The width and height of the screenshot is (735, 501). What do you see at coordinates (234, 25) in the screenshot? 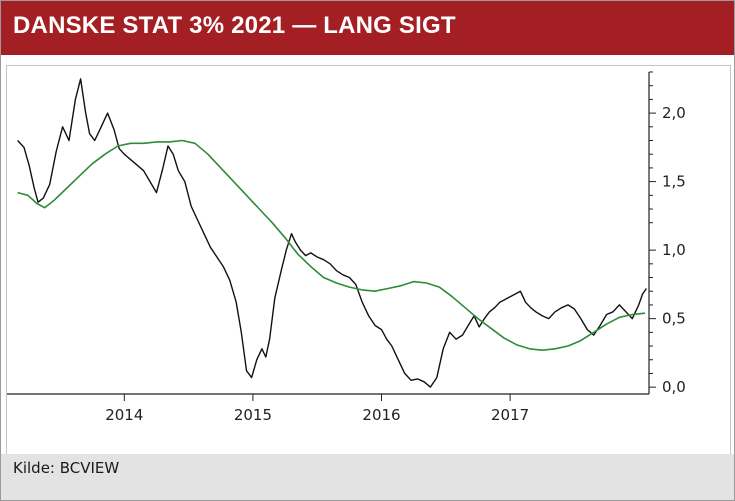
I see `chart-title: DANSKE STAT 3% 2021 — LANG SIGT` at bounding box center [234, 25].